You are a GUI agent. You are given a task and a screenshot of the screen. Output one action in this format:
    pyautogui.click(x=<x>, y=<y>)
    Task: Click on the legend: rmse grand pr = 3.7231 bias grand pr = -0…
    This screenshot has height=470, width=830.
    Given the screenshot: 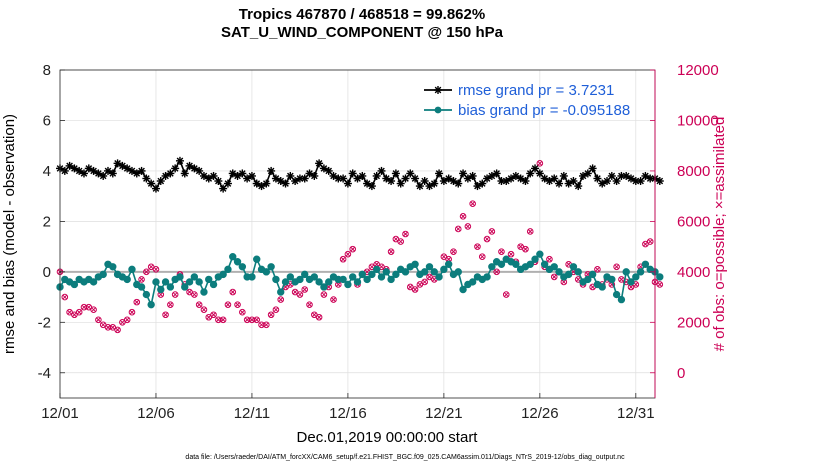 What is the action you would take?
    pyautogui.click(x=527, y=100)
    